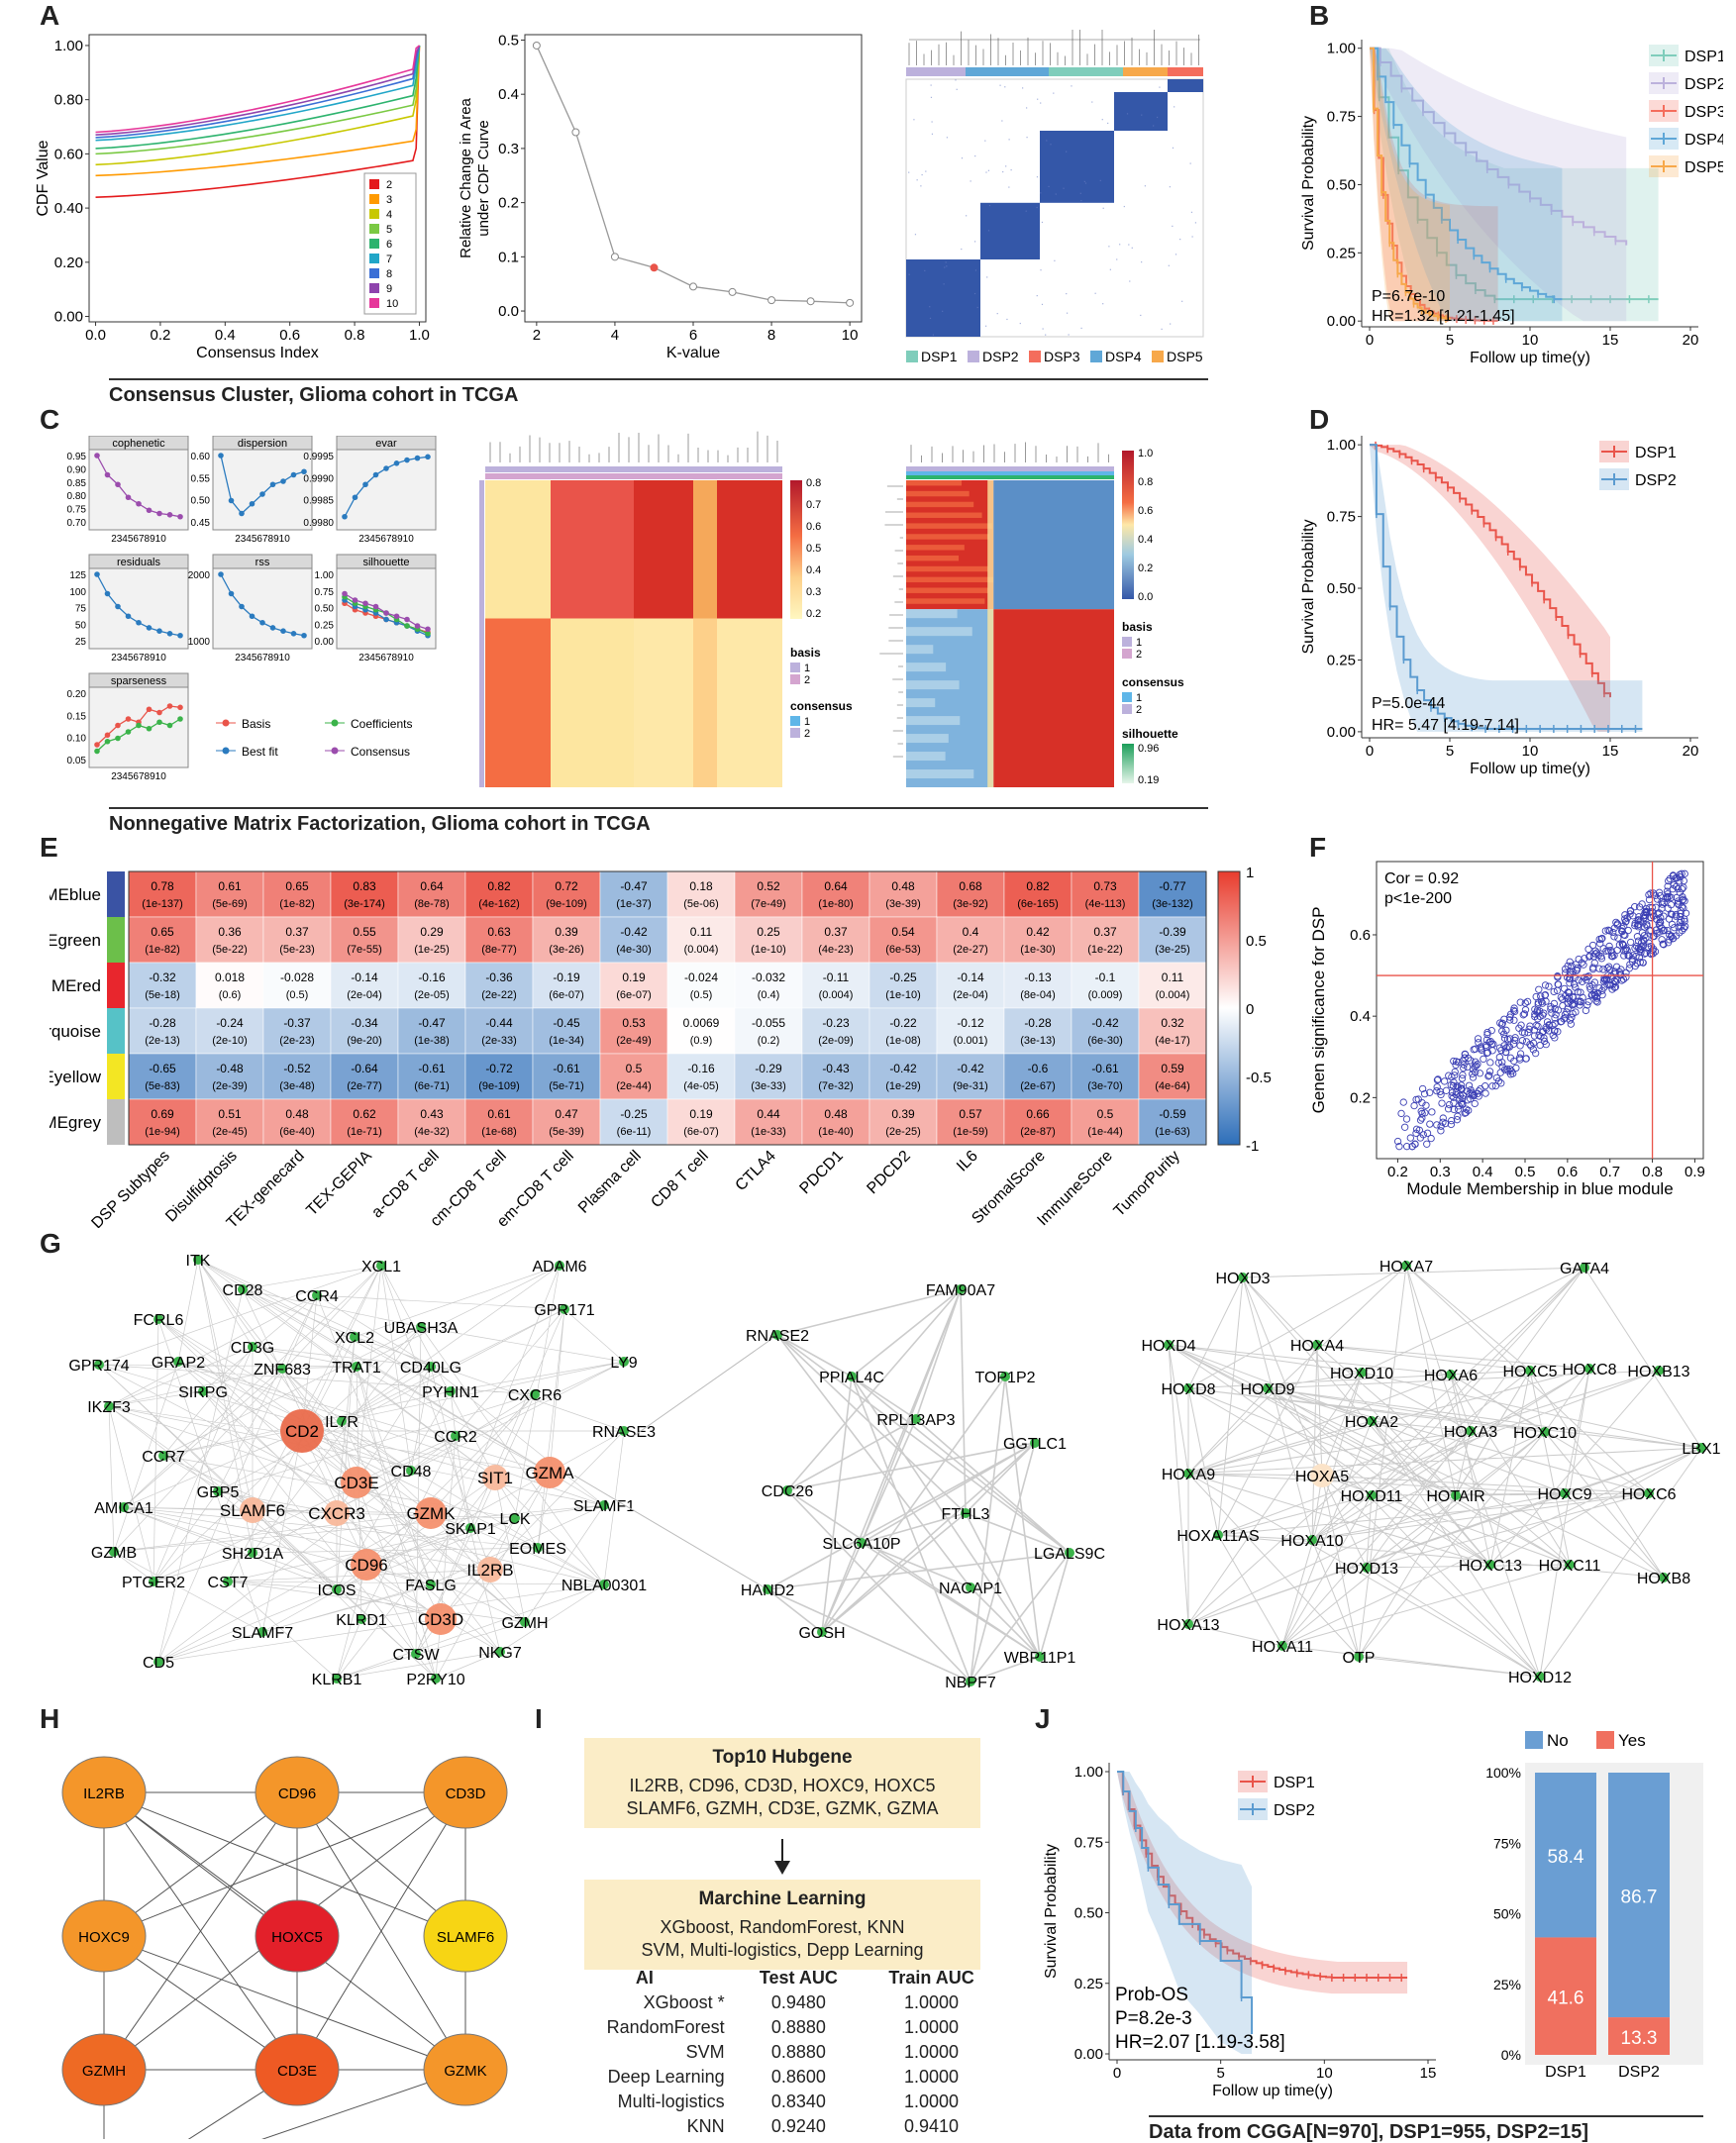 This screenshot has height=2143, width=1736. Describe the element at coordinates (325, 625) in the screenshot. I see `y-tick-label: 0.25` at that location.